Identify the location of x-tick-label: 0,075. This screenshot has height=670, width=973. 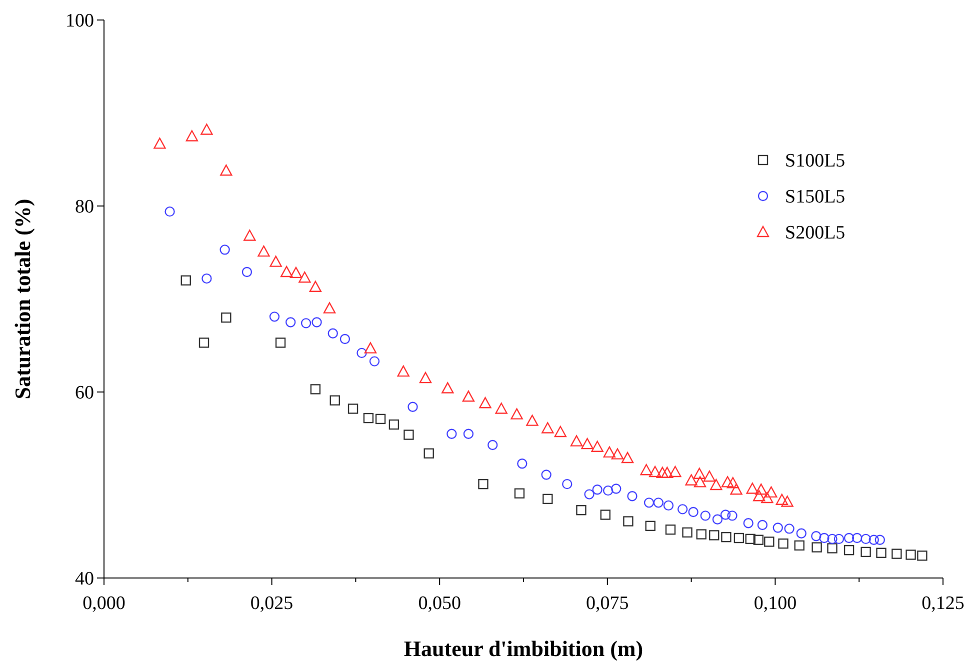
(607, 603).